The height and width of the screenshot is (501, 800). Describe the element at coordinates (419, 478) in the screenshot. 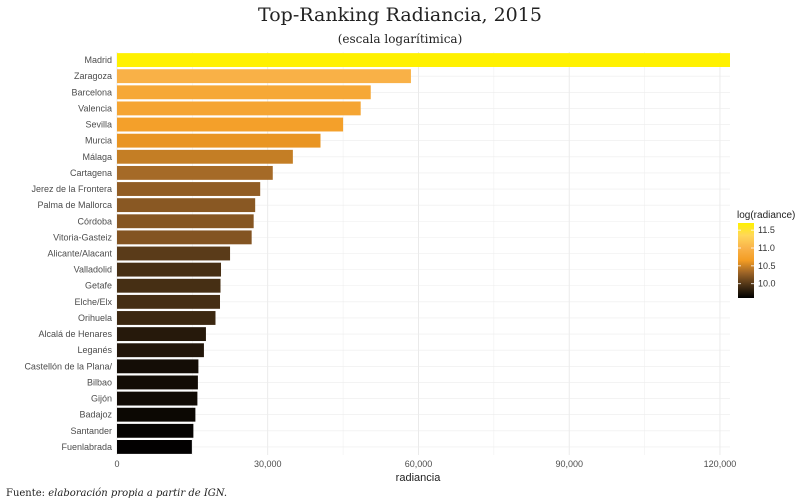

I see `x-axis-title: radiancia` at that location.